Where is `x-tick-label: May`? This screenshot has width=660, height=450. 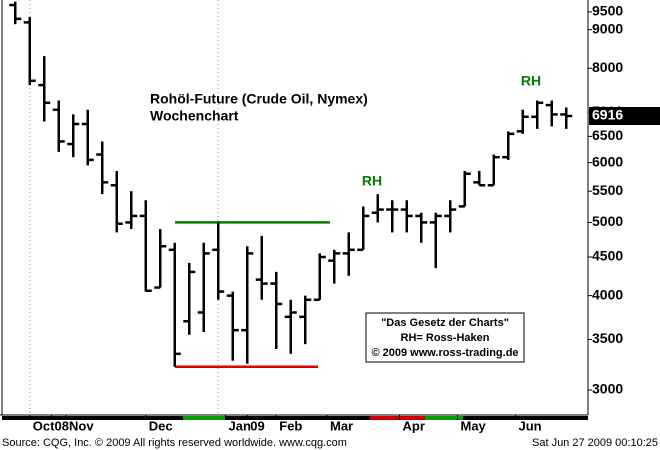 x-tick-label: May is located at coordinates (474, 425).